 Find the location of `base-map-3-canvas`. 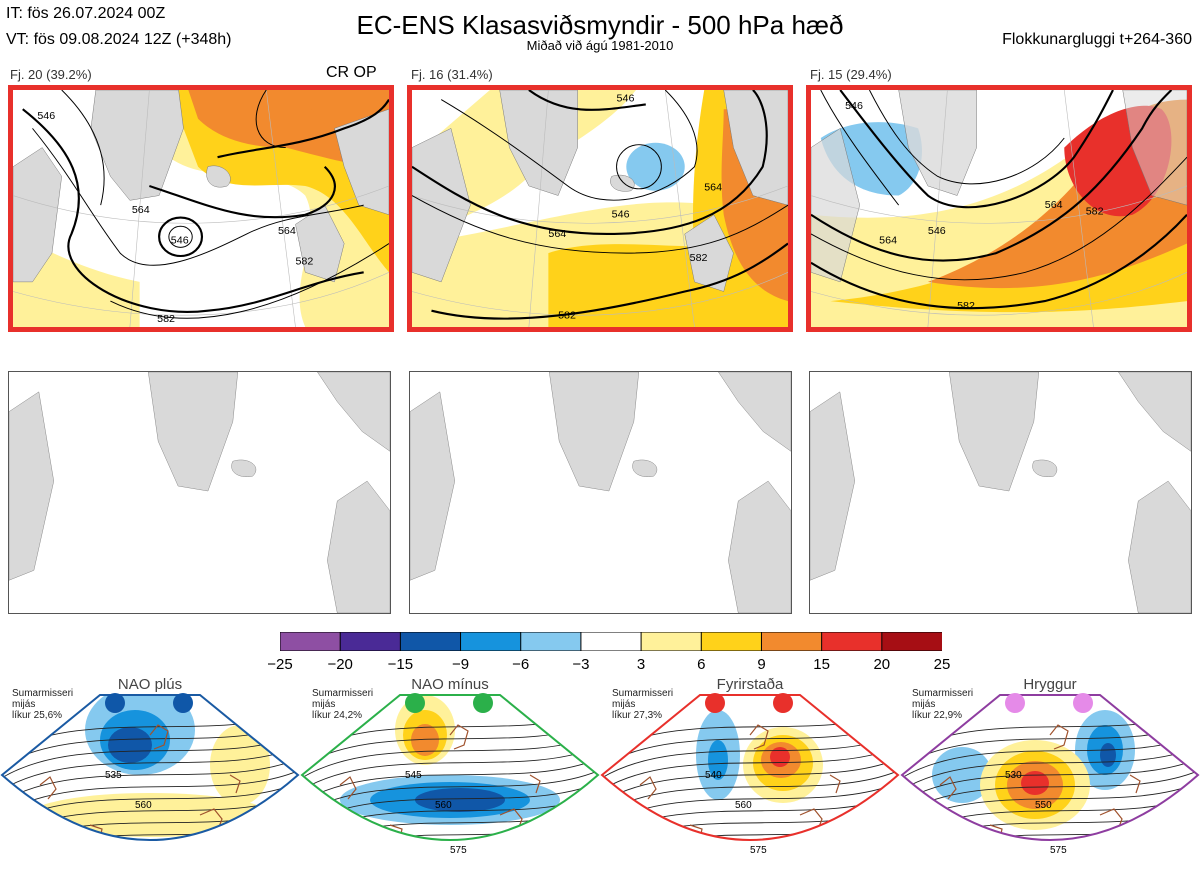

base-map-3-canvas is located at coordinates (1000, 492).